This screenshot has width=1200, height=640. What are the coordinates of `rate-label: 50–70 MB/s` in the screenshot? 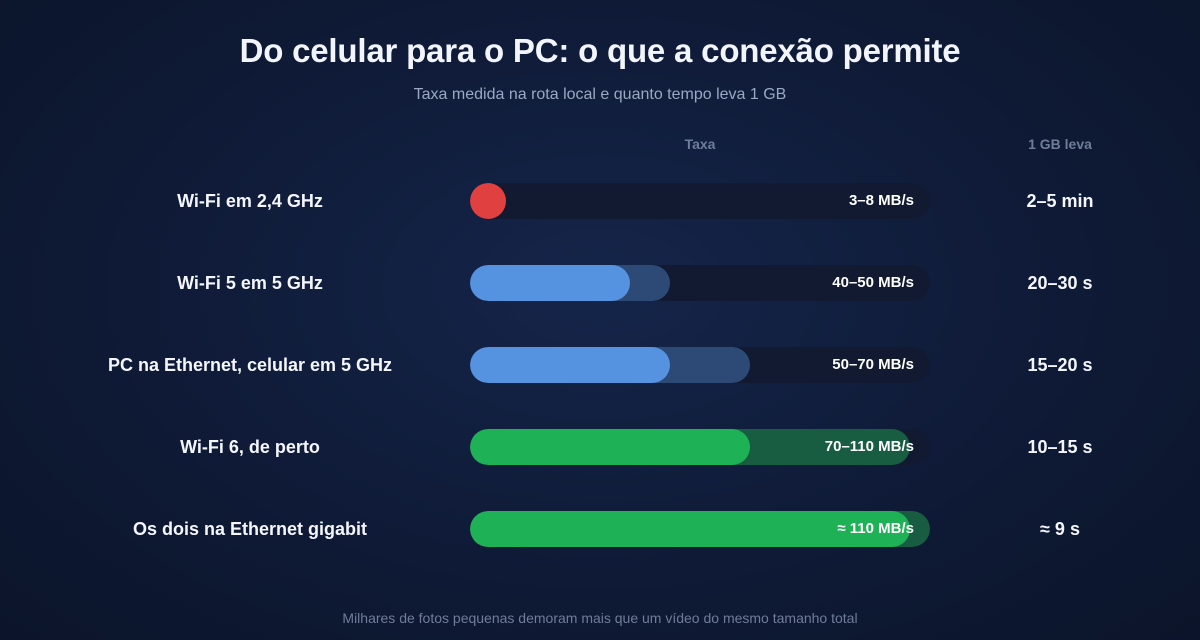 It's located at (873, 364).